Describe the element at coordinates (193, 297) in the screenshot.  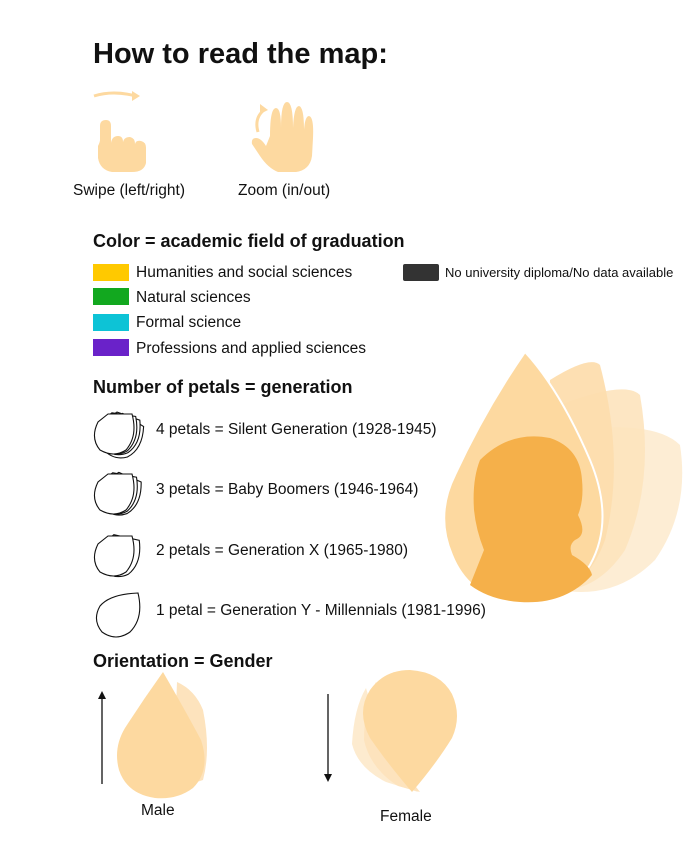
I see `natural-sciences-label: Natural sciences` at that location.